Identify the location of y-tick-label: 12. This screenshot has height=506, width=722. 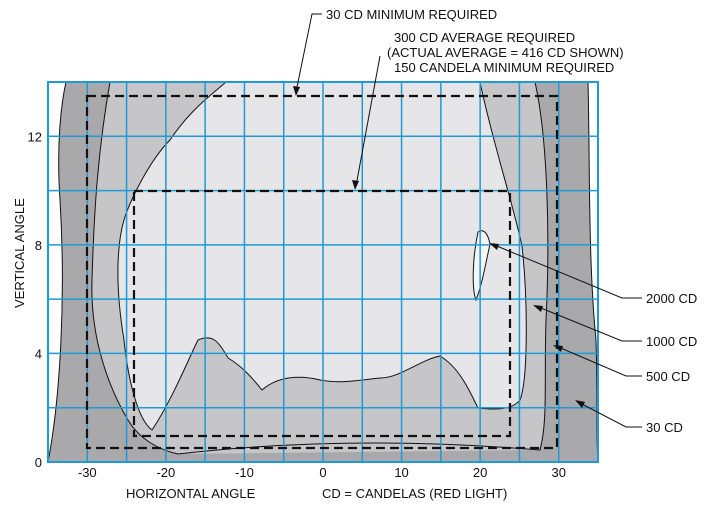
(35, 136).